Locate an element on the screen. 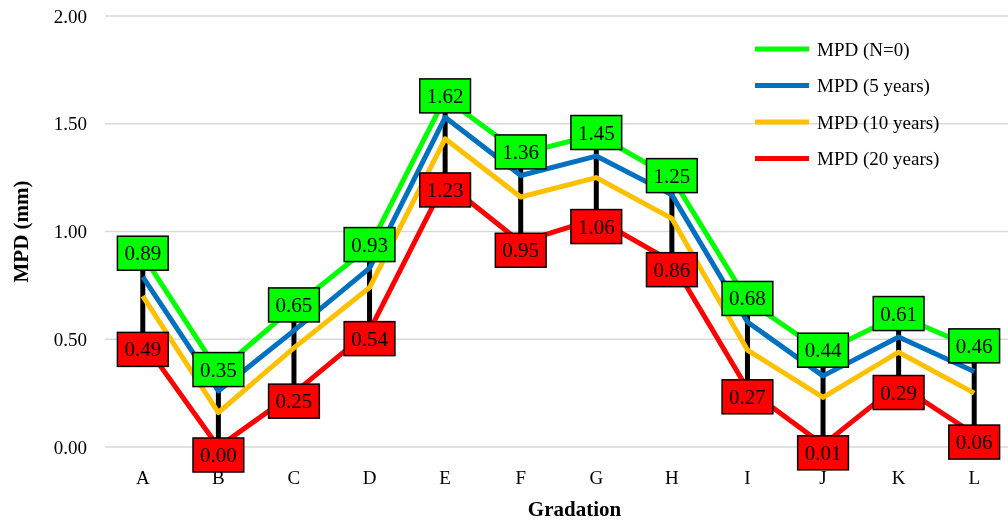 This screenshot has height=524, width=1008. y-axis-title: MPD (mm) is located at coordinates (21, 231).